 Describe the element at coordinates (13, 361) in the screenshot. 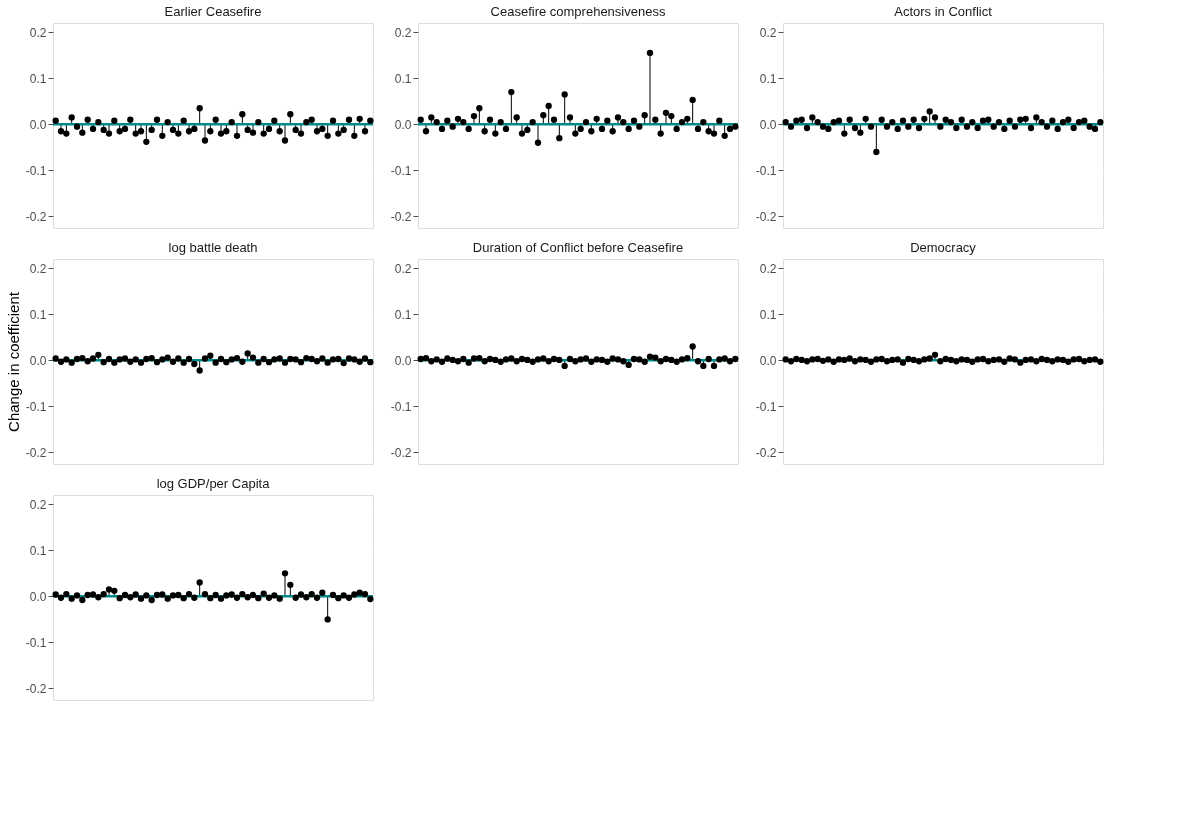

I see `y-axis-title: Change in coefficient` at that location.